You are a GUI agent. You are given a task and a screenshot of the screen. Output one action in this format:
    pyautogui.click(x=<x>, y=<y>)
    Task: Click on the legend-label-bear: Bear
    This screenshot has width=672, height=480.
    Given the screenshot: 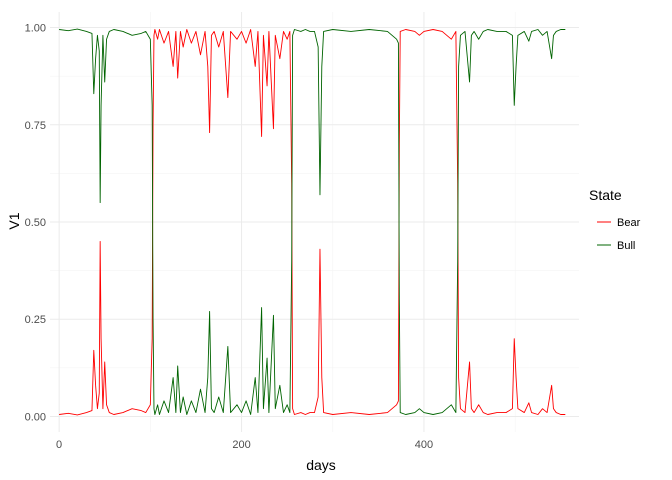 What is the action you would take?
    pyautogui.click(x=629, y=223)
    